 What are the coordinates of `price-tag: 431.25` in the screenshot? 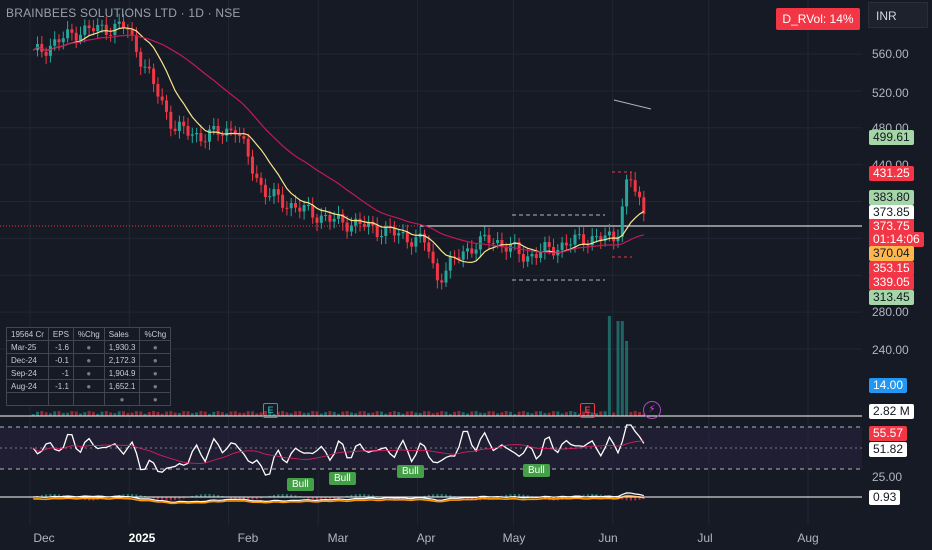 It's located at (891, 173).